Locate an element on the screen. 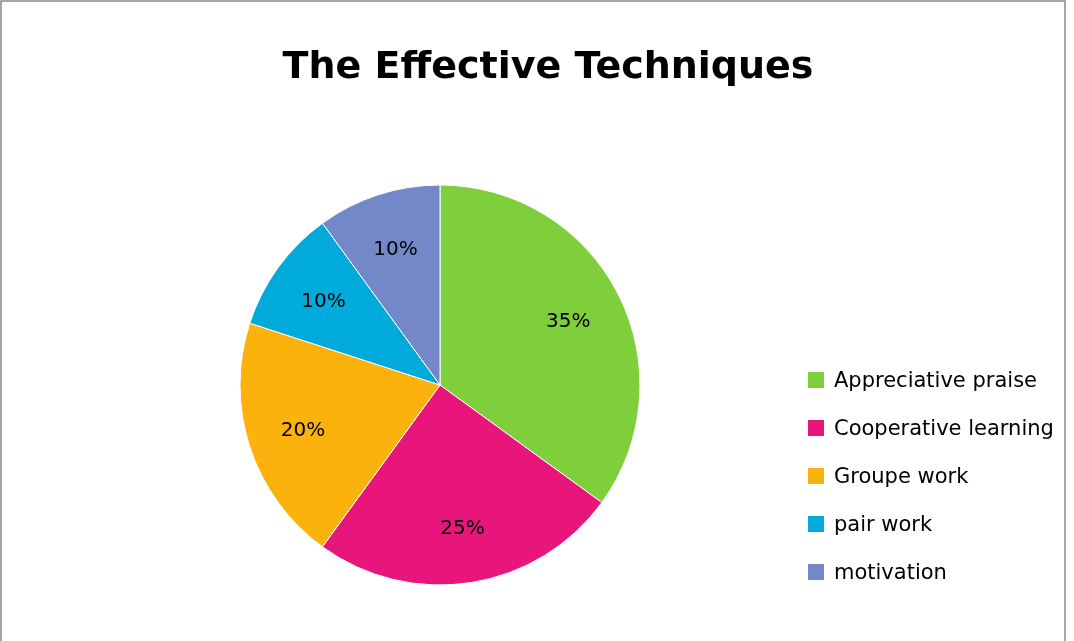 This screenshot has height=641, width=1074. legend-label: Appreciative praise is located at coordinates (935, 380).